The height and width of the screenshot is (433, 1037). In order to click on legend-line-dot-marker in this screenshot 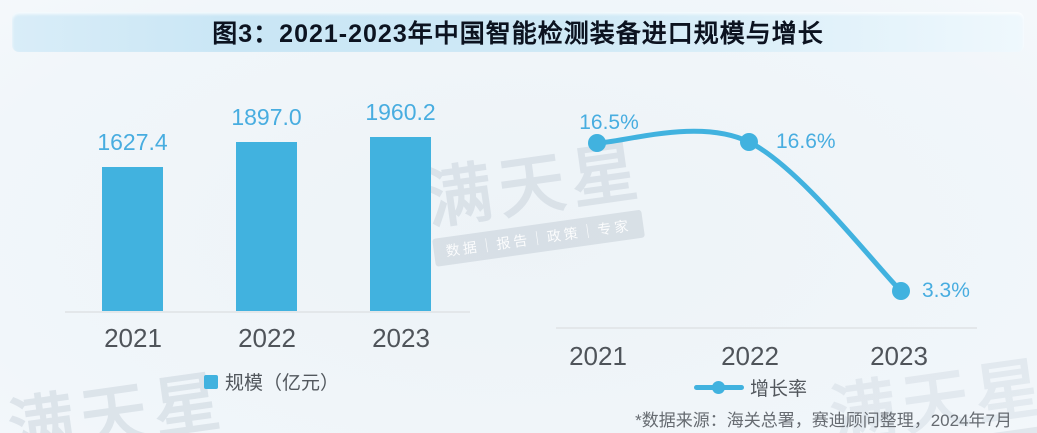, I will do `click(719, 387)`.